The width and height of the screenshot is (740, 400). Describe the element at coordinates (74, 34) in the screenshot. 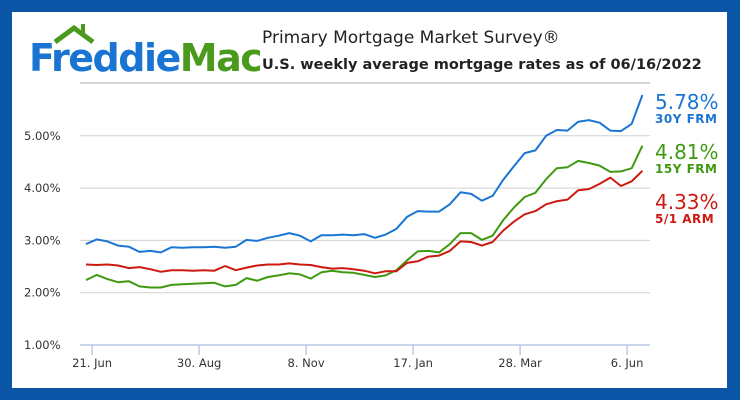

I see `house-roof-icon` at that location.